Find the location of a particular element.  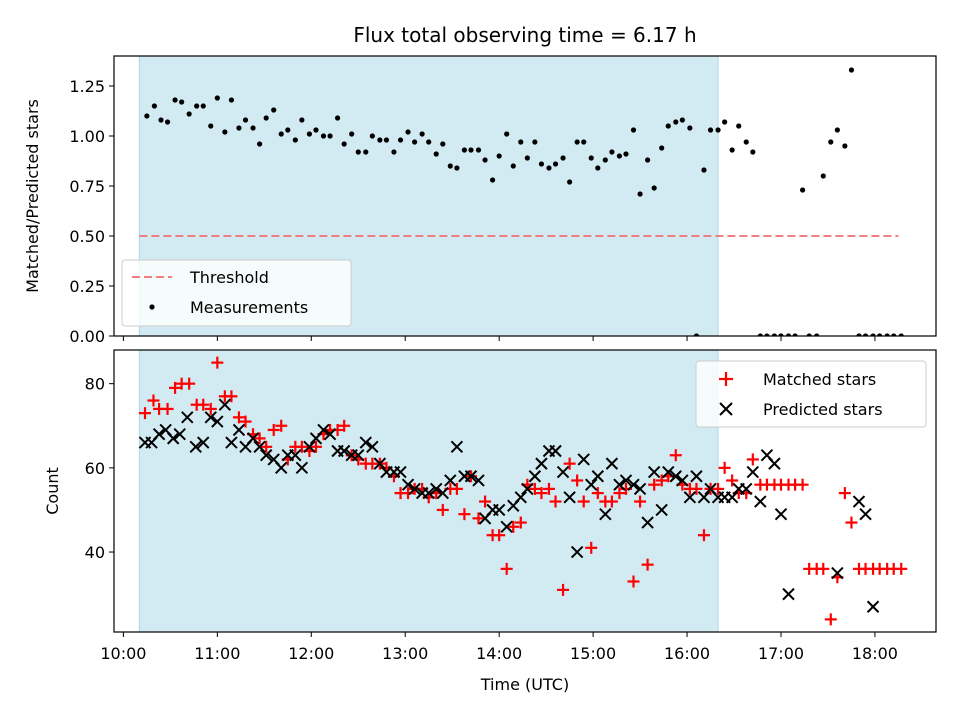

top-x-ticks is located at coordinates (499, 338).